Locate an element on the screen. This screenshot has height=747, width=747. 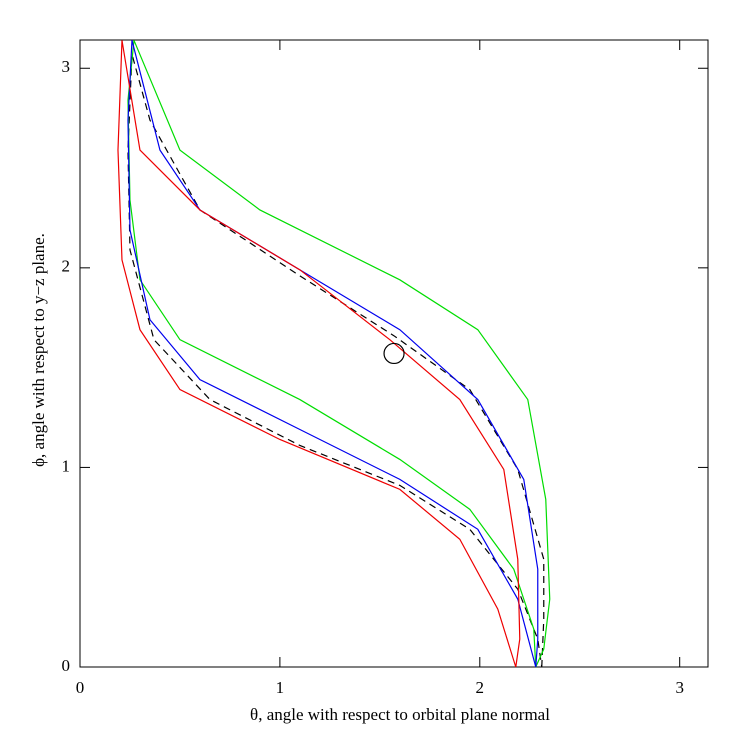
y-tick-label: 0 is located at coordinates (66, 665).